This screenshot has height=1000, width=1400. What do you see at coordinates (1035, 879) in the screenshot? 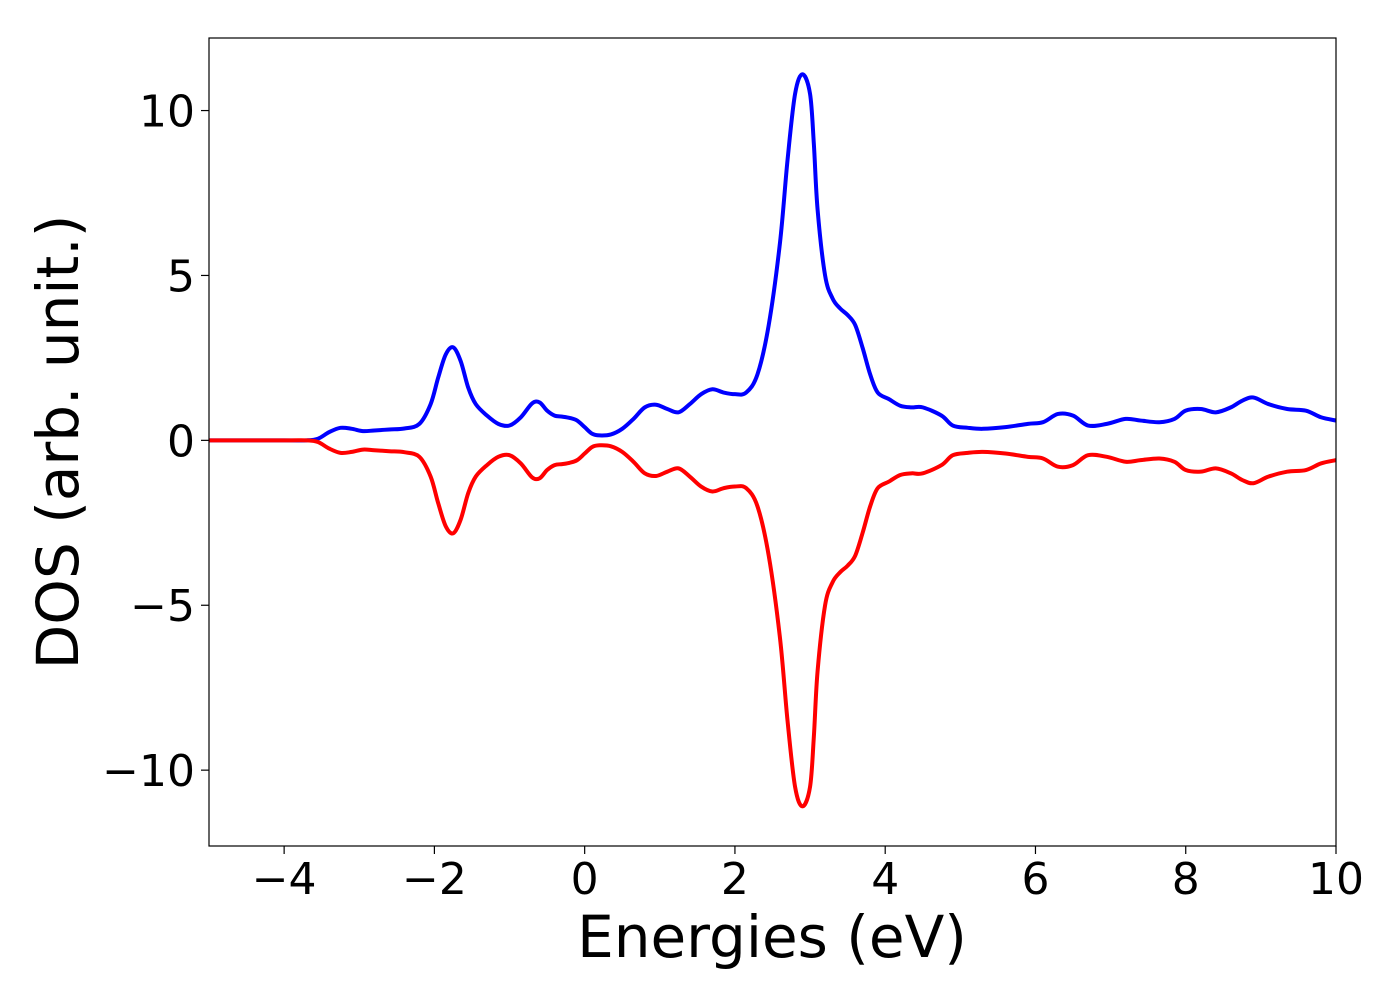
I see `x-tick-label: 6` at bounding box center [1035, 879].